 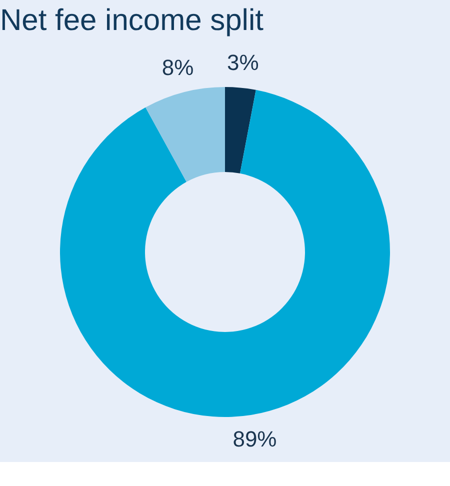 What do you see at coordinates (132, 20) in the screenshot?
I see `chart-title: Net fee income split` at bounding box center [132, 20].